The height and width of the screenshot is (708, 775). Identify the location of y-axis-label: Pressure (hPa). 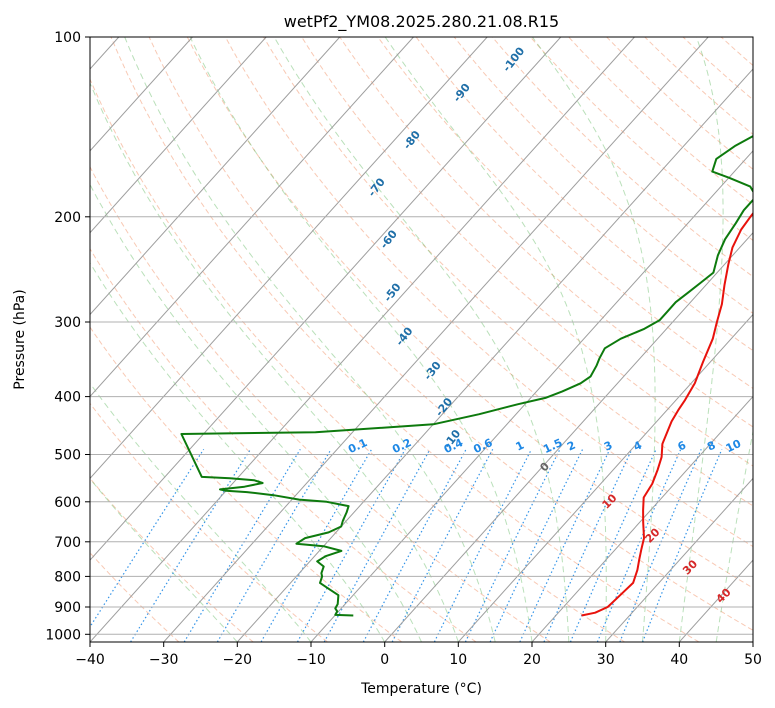
(20, 339).